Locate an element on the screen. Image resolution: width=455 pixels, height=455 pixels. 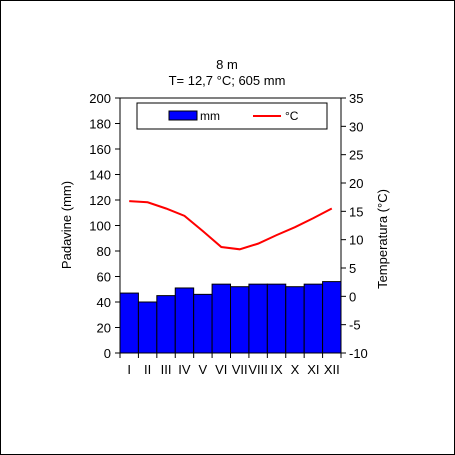
y-axis-label: Padavine (mm) is located at coordinates (66, 225).